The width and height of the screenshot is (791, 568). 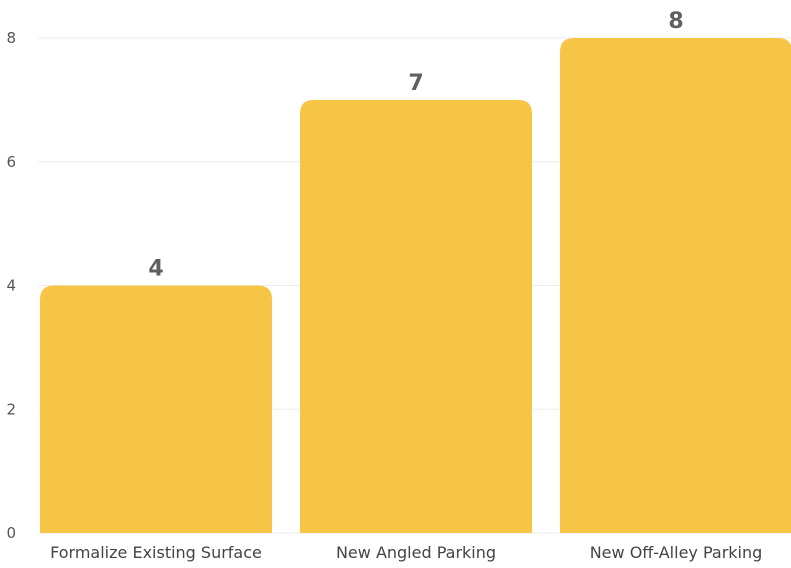 I want to click on y-axis-ticks: 0 2 4 6 8, so click(x=11, y=285).